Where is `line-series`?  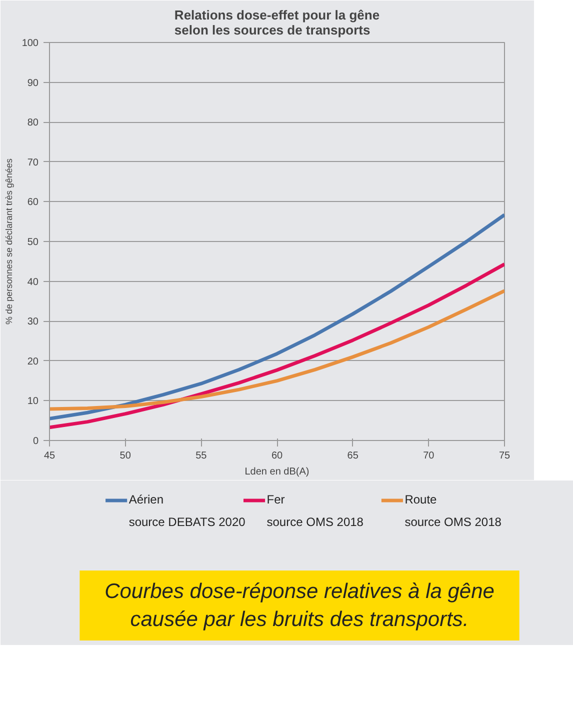 line-series is located at coordinates (277, 350).